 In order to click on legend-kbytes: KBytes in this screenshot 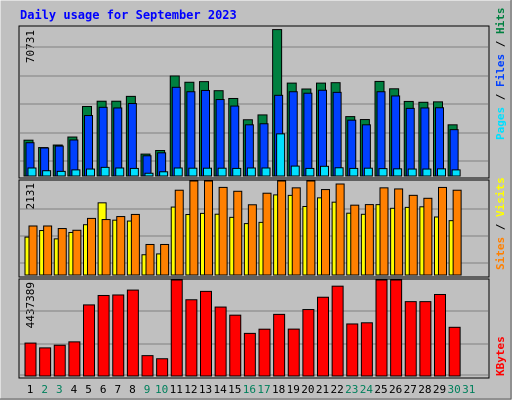, I will do `click(500, 356)`.